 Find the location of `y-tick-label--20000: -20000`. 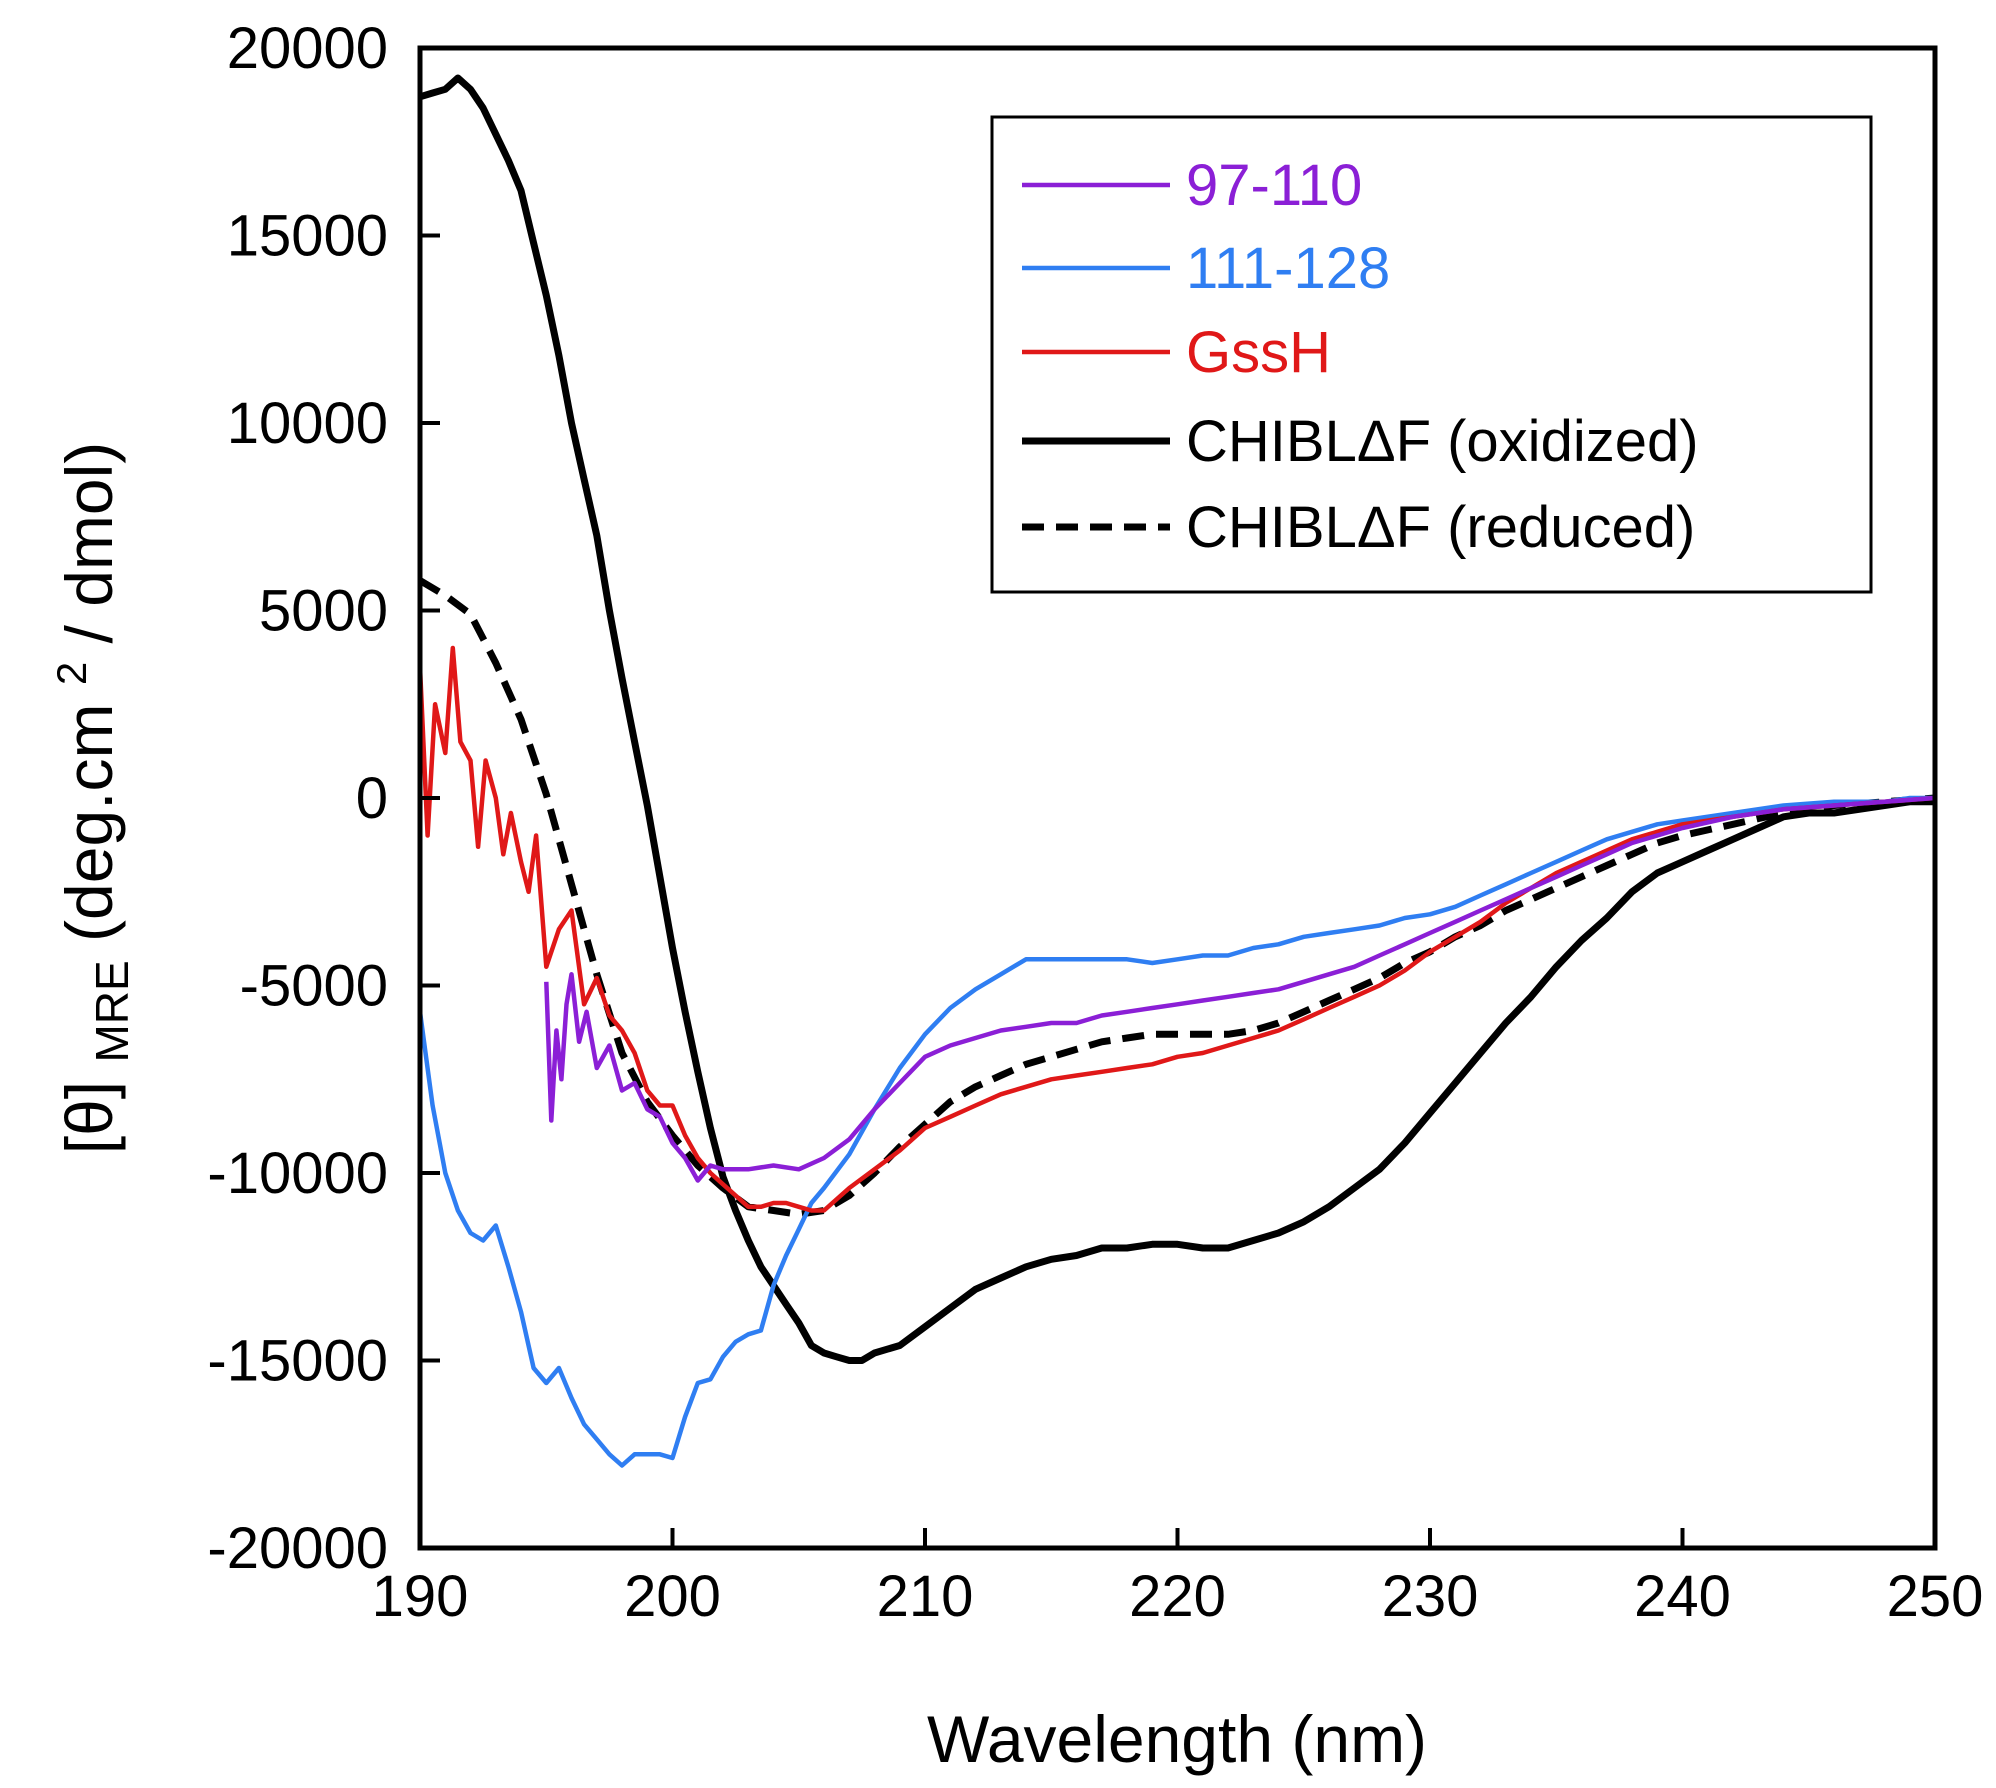

y-tick-label--20000: -20000 is located at coordinates (297, 1548).